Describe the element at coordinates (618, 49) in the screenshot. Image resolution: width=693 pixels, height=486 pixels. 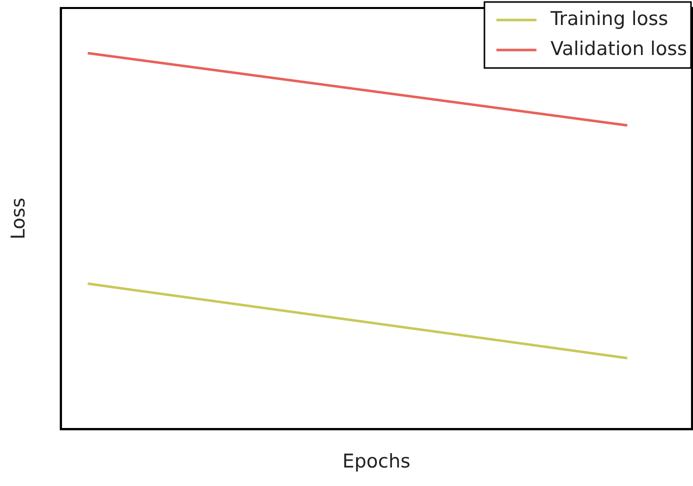
I see `legend-label: Validation loss` at that location.